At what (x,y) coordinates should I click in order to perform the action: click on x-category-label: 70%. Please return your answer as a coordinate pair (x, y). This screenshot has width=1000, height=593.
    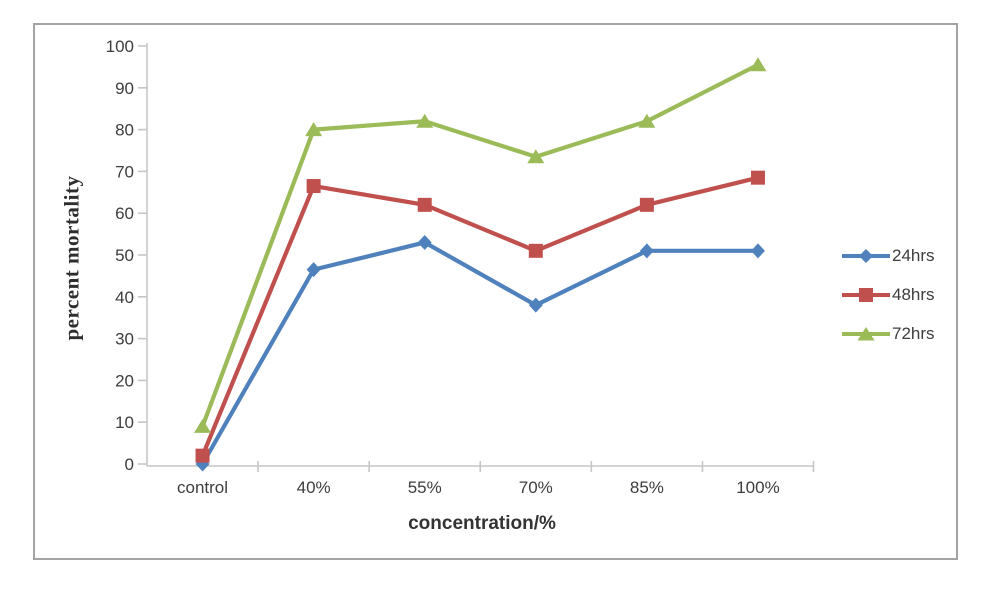
    Looking at the image, I should click on (536, 487).